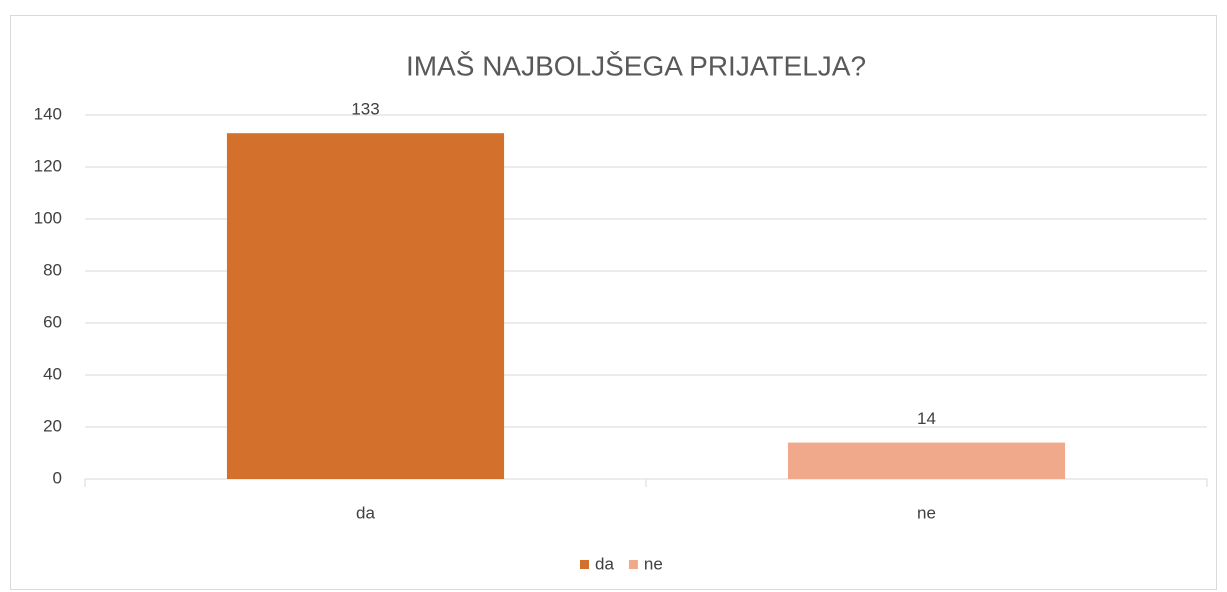 Image resolution: width=1227 pixels, height=592 pixels. What do you see at coordinates (365, 109) in the screenshot?
I see `data-label: 133` at bounding box center [365, 109].